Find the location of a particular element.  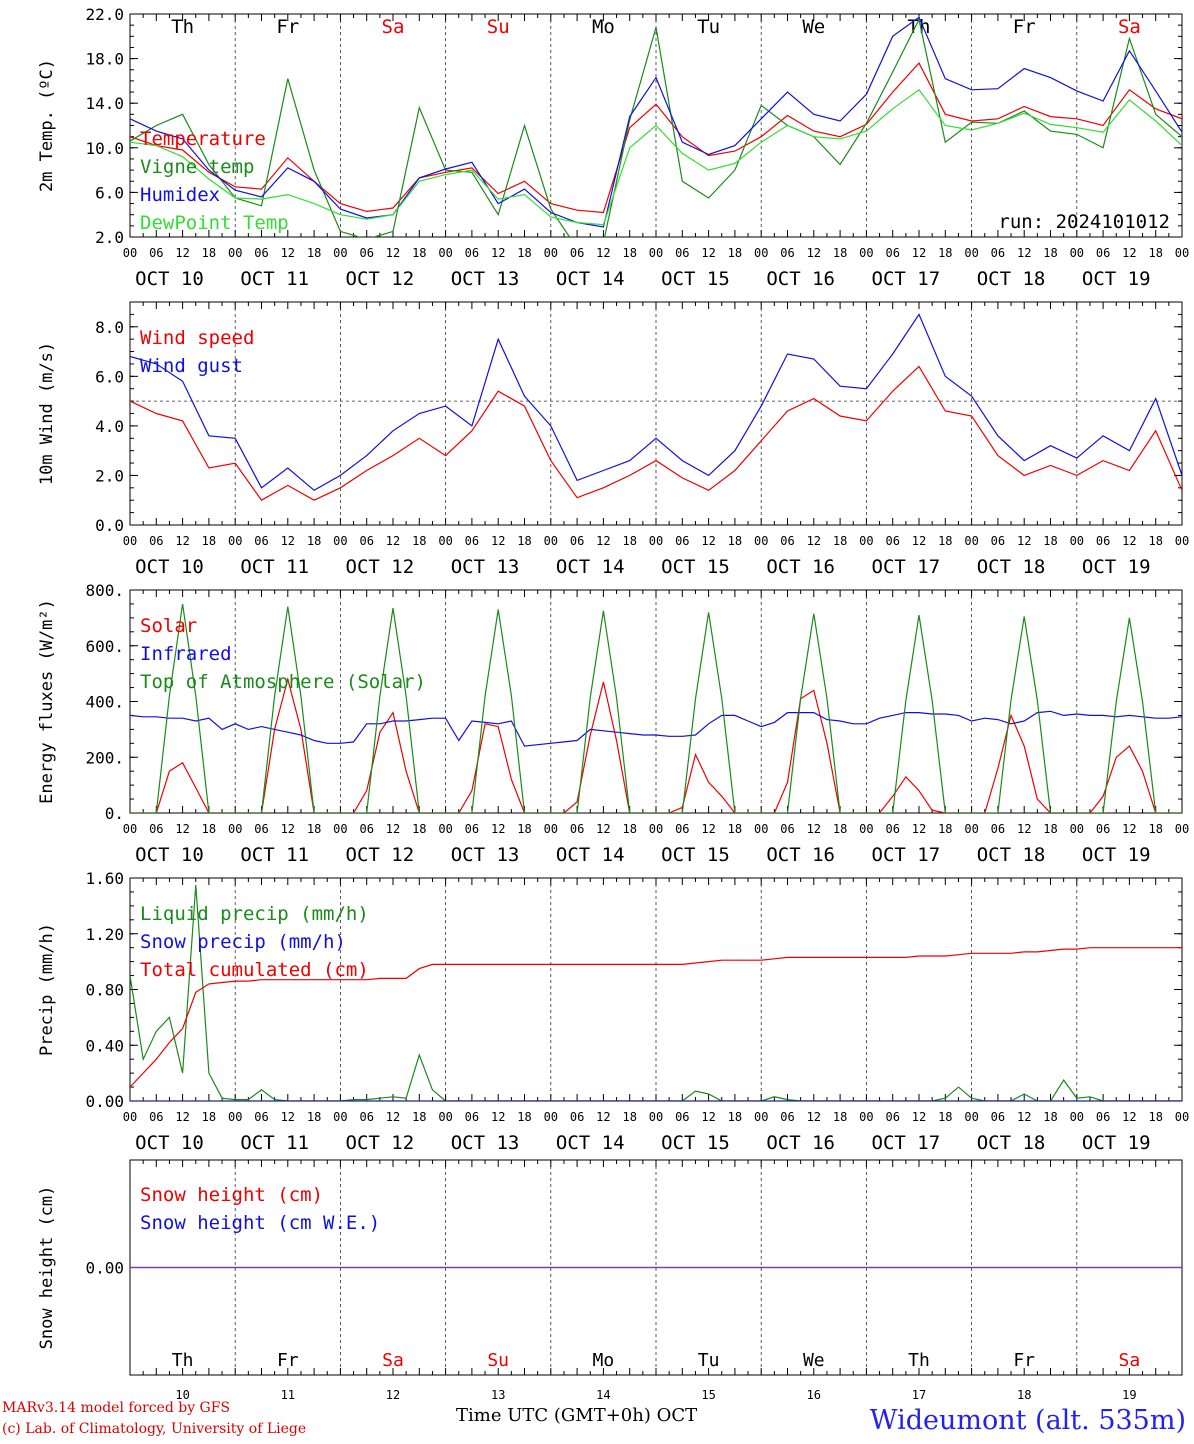

y-axis-label: Snow height (cm) is located at coordinates (47, 1268).